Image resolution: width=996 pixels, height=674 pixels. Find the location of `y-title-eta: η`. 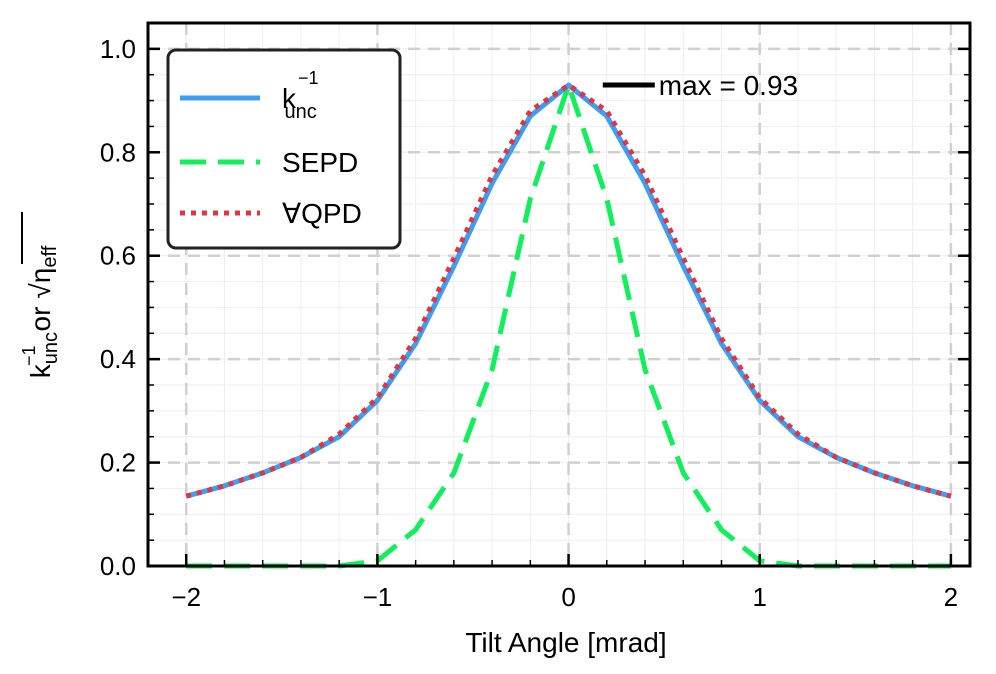

y-title-eta: η is located at coordinates (40, 276).